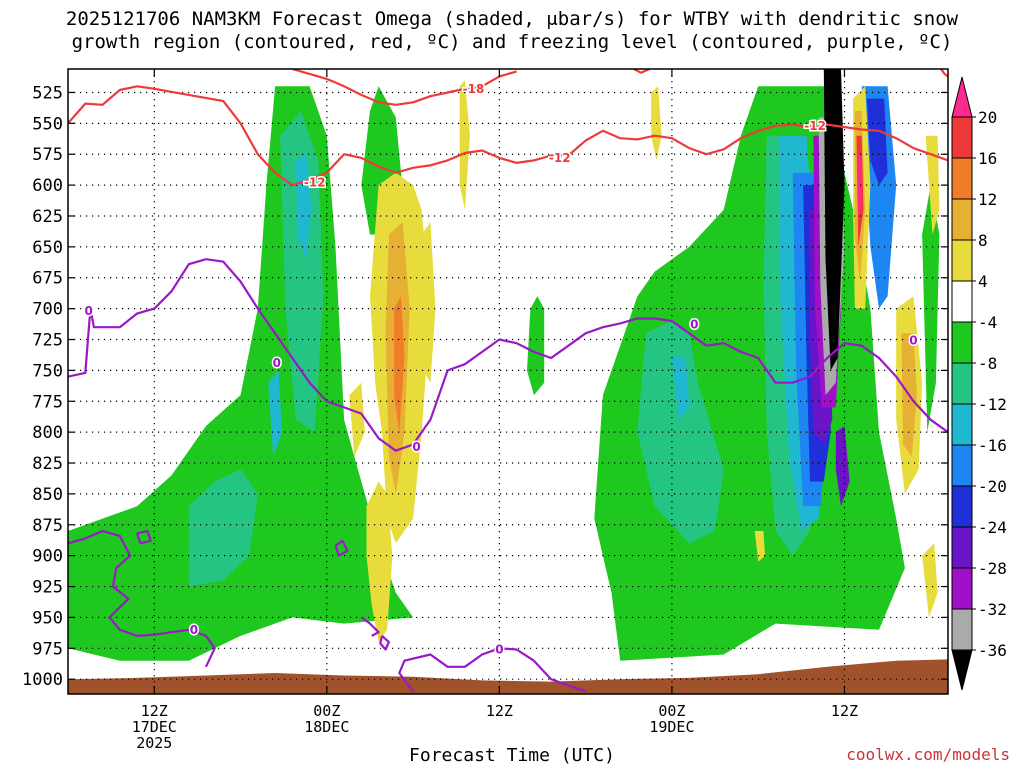 Image resolution: width=1024 pixels, height=768 pixels. I want to click on y-tick-label: 1000, so click(42, 680).